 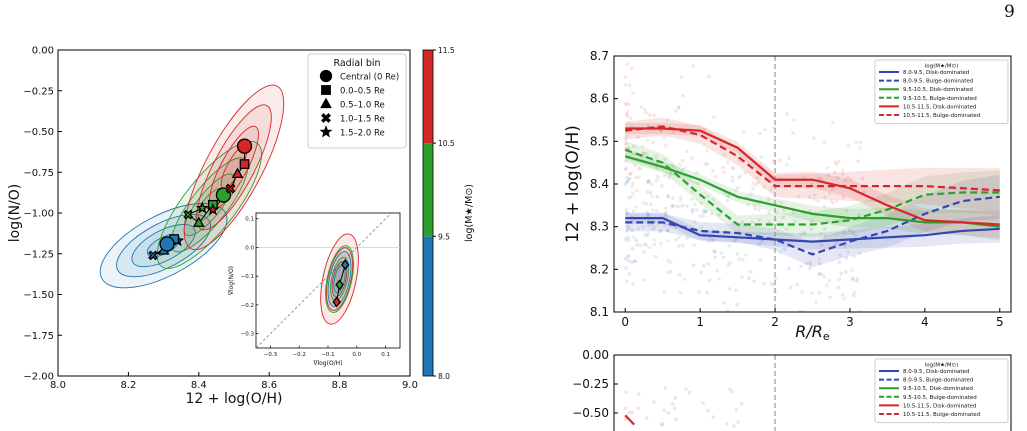 I want to click on legend-label: 9.5-10.5, Disk-dominated, so click(x=938, y=389).